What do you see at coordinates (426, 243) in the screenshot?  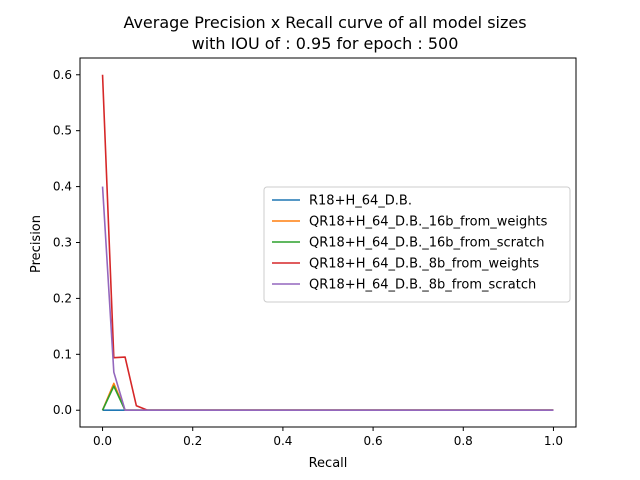 I see `legend-label-3: QR18+H_64_D.B._16b_from_scratch` at bounding box center [426, 243].